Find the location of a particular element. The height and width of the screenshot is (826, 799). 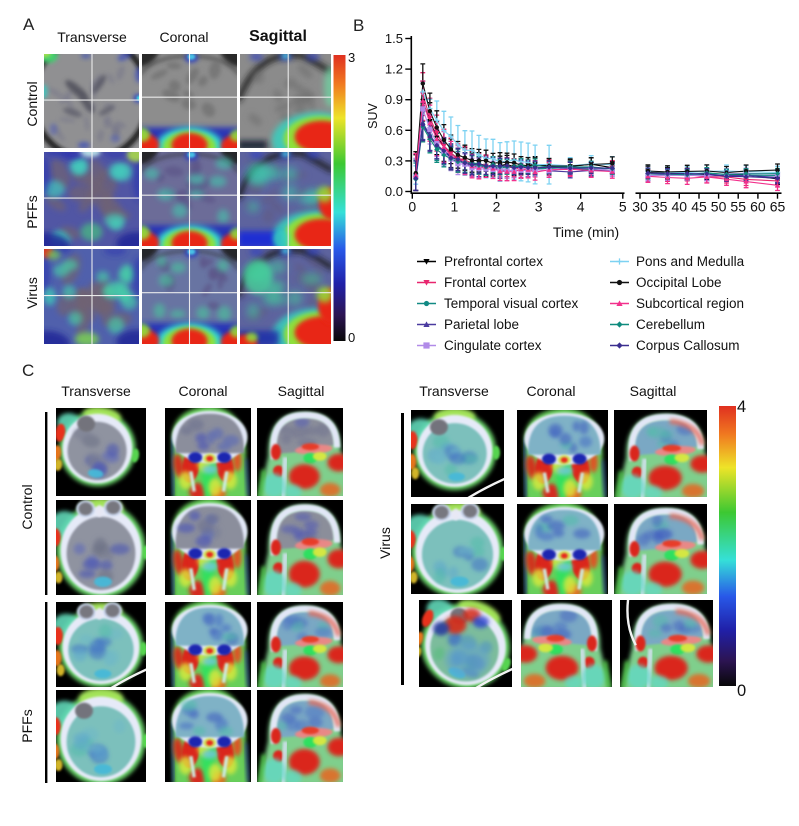

svg-text: 30 is located at coordinates (640, 207).